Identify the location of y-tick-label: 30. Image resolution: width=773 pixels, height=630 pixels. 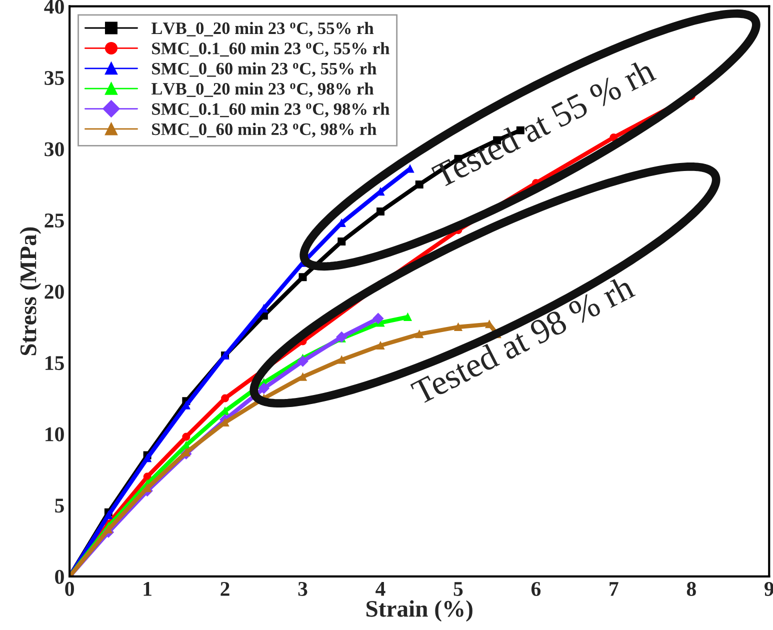
(54, 149).